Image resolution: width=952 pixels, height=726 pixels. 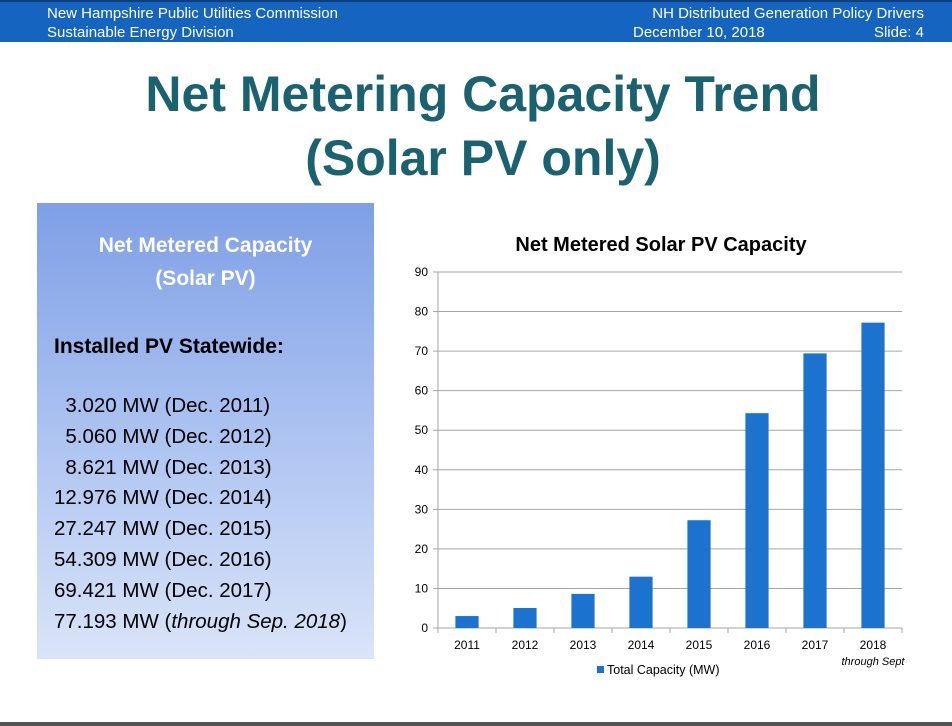 I want to click on installed-pv-period: (Dec. 2014), so click(x=218, y=498).